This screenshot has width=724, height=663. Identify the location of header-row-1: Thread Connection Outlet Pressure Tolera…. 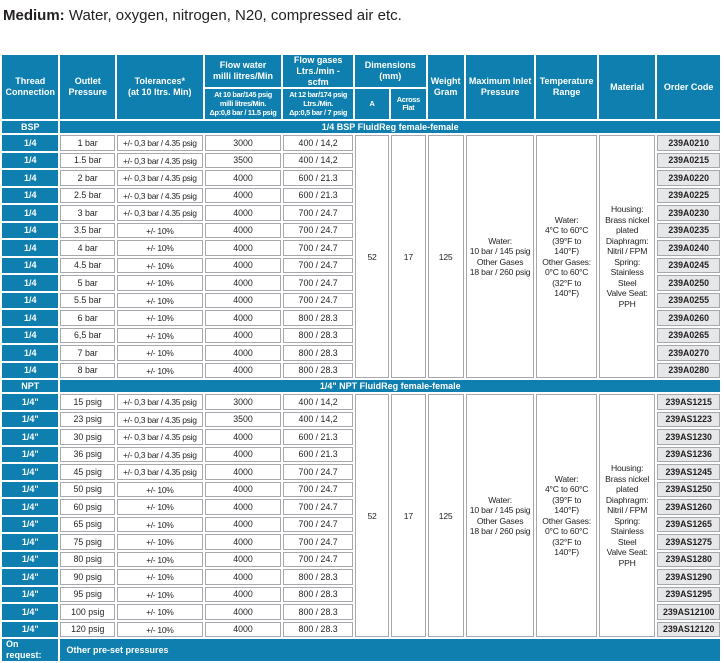
(361, 87).